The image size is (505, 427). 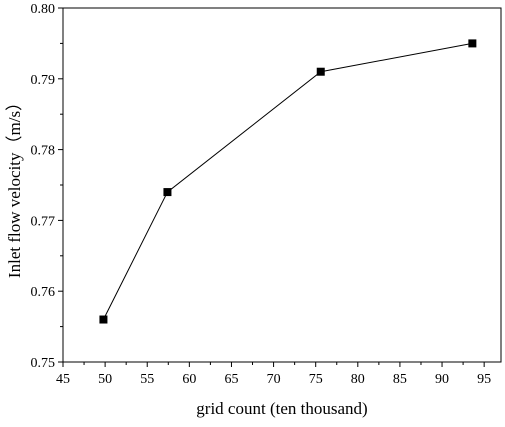 I want to click on y-tick-label: 0.79, so click(x=43, y=80).